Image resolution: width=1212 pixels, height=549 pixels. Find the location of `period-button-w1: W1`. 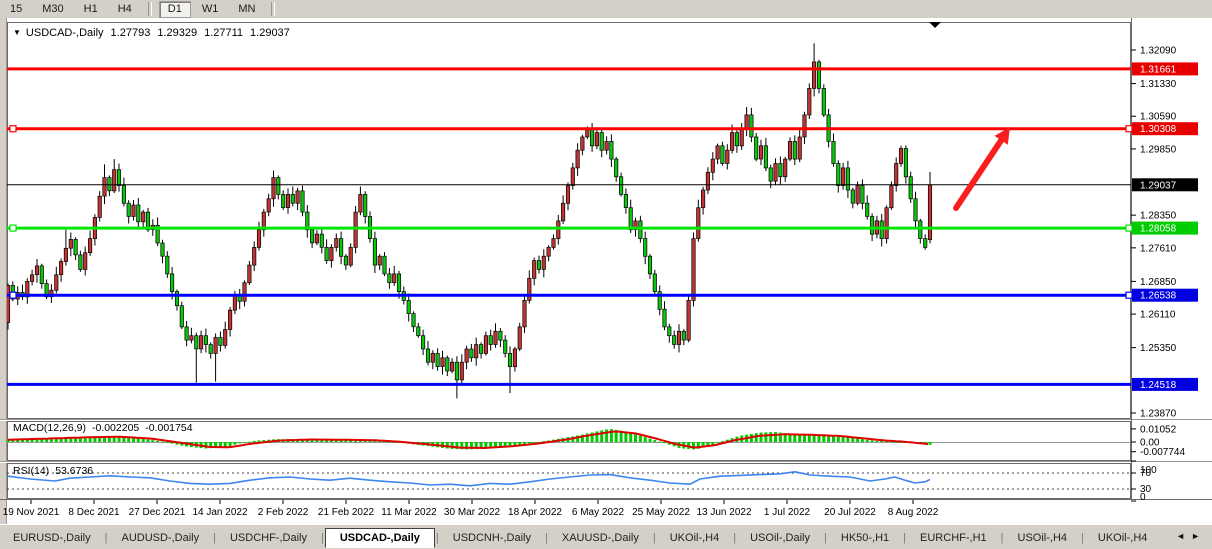

period-button-w1: W1 is located at coordinates (210, 8).